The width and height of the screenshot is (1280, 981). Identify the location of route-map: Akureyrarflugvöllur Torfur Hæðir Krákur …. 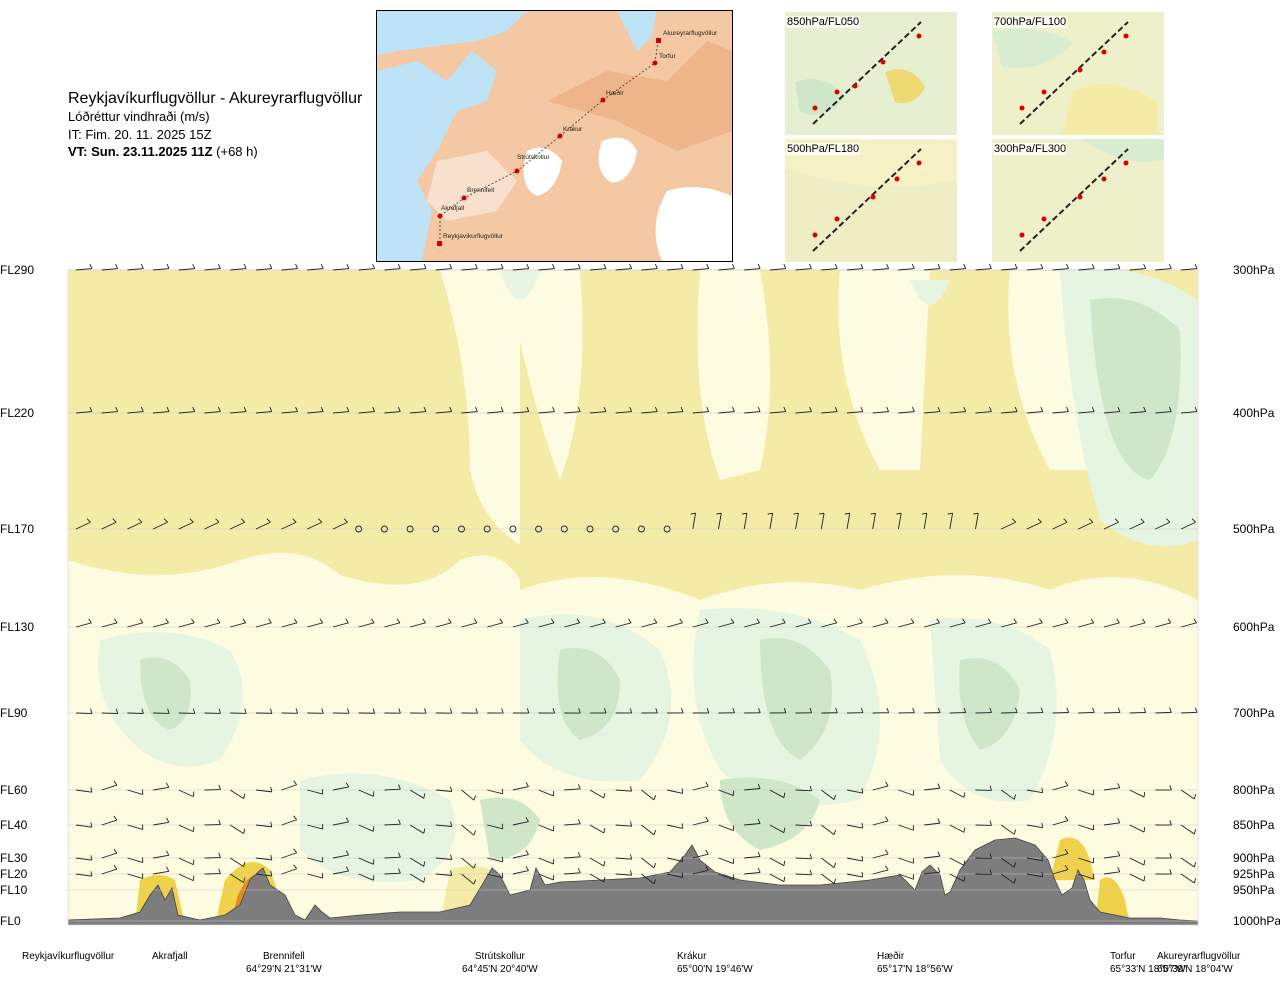
(554, 136).